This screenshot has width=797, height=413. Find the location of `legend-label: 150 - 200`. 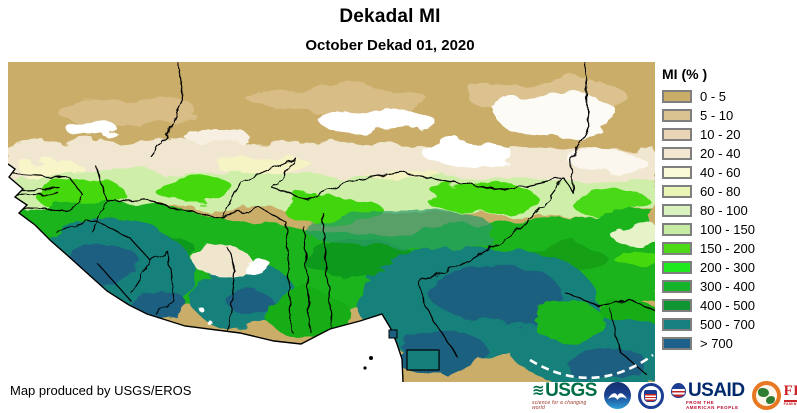

legend-label: 150 - 200 is located at coordinates (727, 248).